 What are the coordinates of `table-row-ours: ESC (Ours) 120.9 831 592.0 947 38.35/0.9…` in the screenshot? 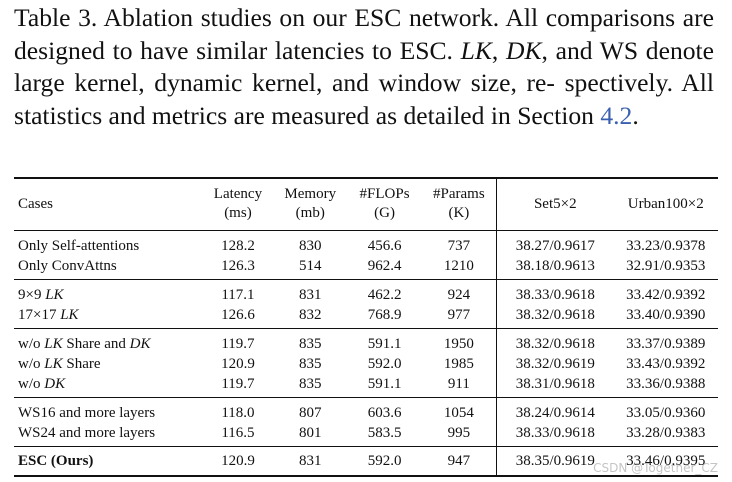 It's located at (366, 461).